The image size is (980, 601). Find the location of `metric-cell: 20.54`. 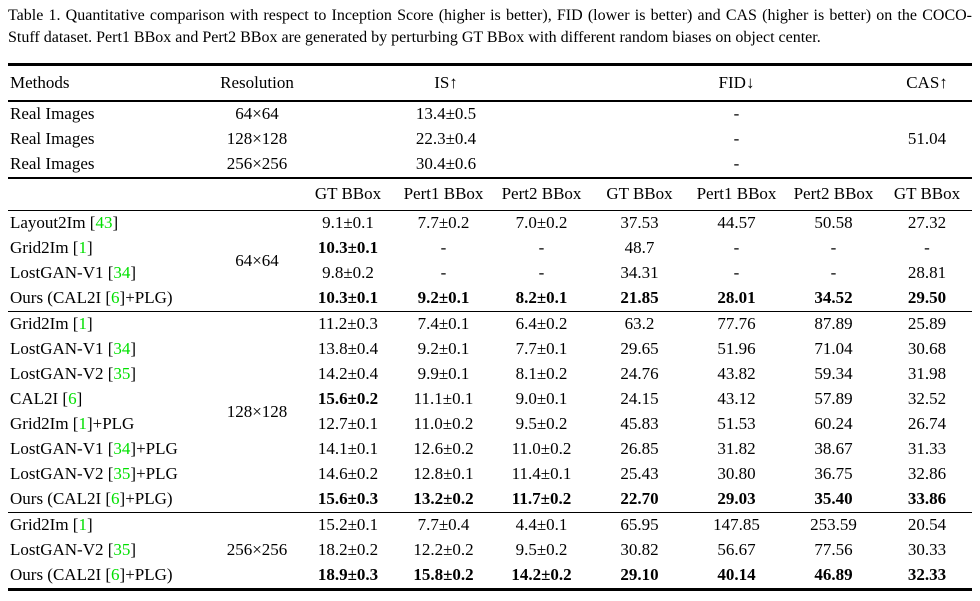

metric-cell: 20.54 is located at coordinates (927, 525).